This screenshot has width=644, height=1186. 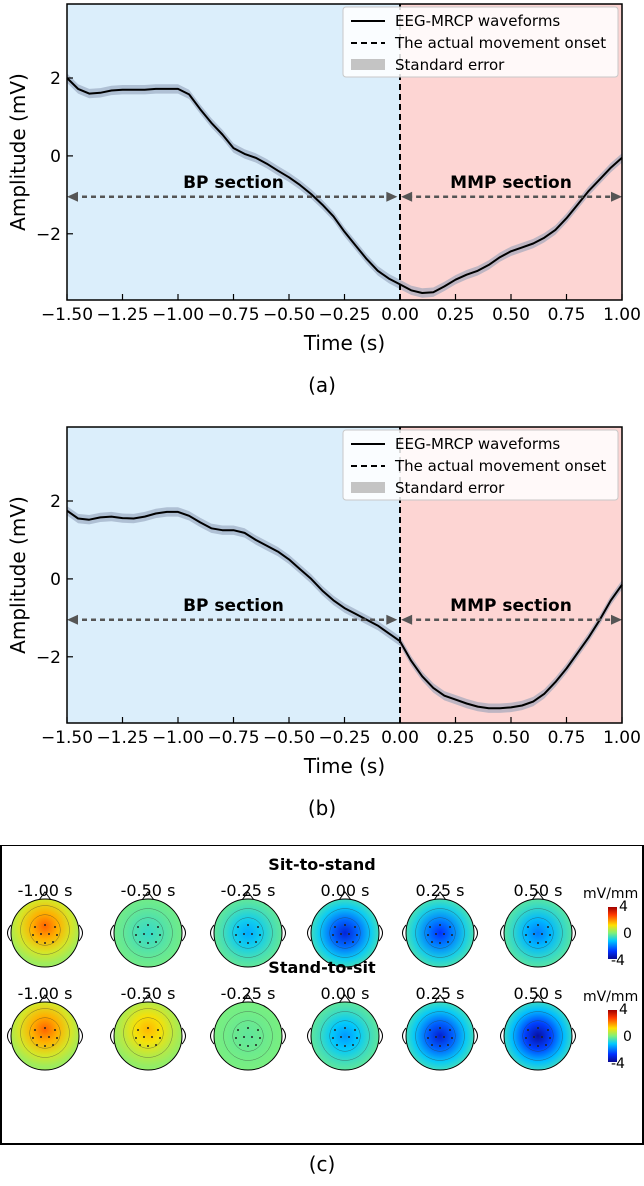 What do you see at coordinates (72, 196) in the screenshot?
I see `bp-arrow-head-left` at bounding box center [72, 196].